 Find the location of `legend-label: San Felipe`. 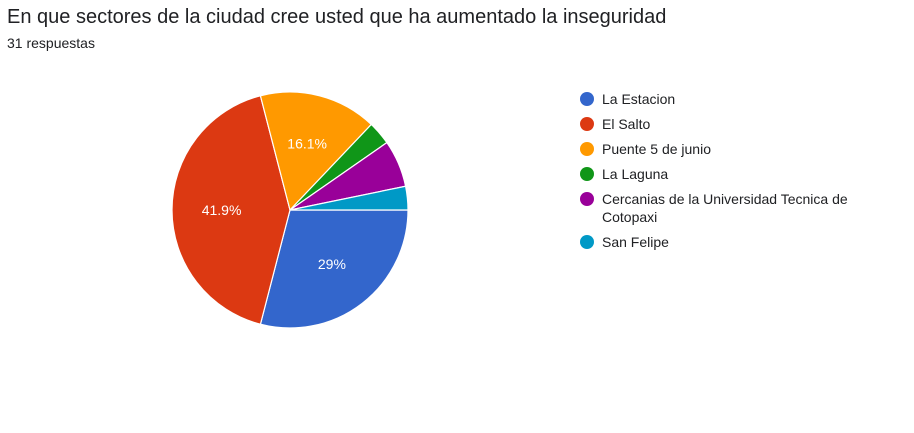

legend-label: San Felipe is located at coordinates (635, 242).